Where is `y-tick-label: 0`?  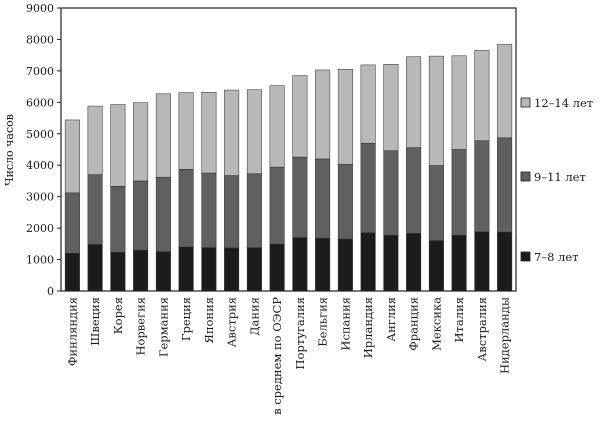 y-tick-label: 0 is located at coordinates (50, 291).